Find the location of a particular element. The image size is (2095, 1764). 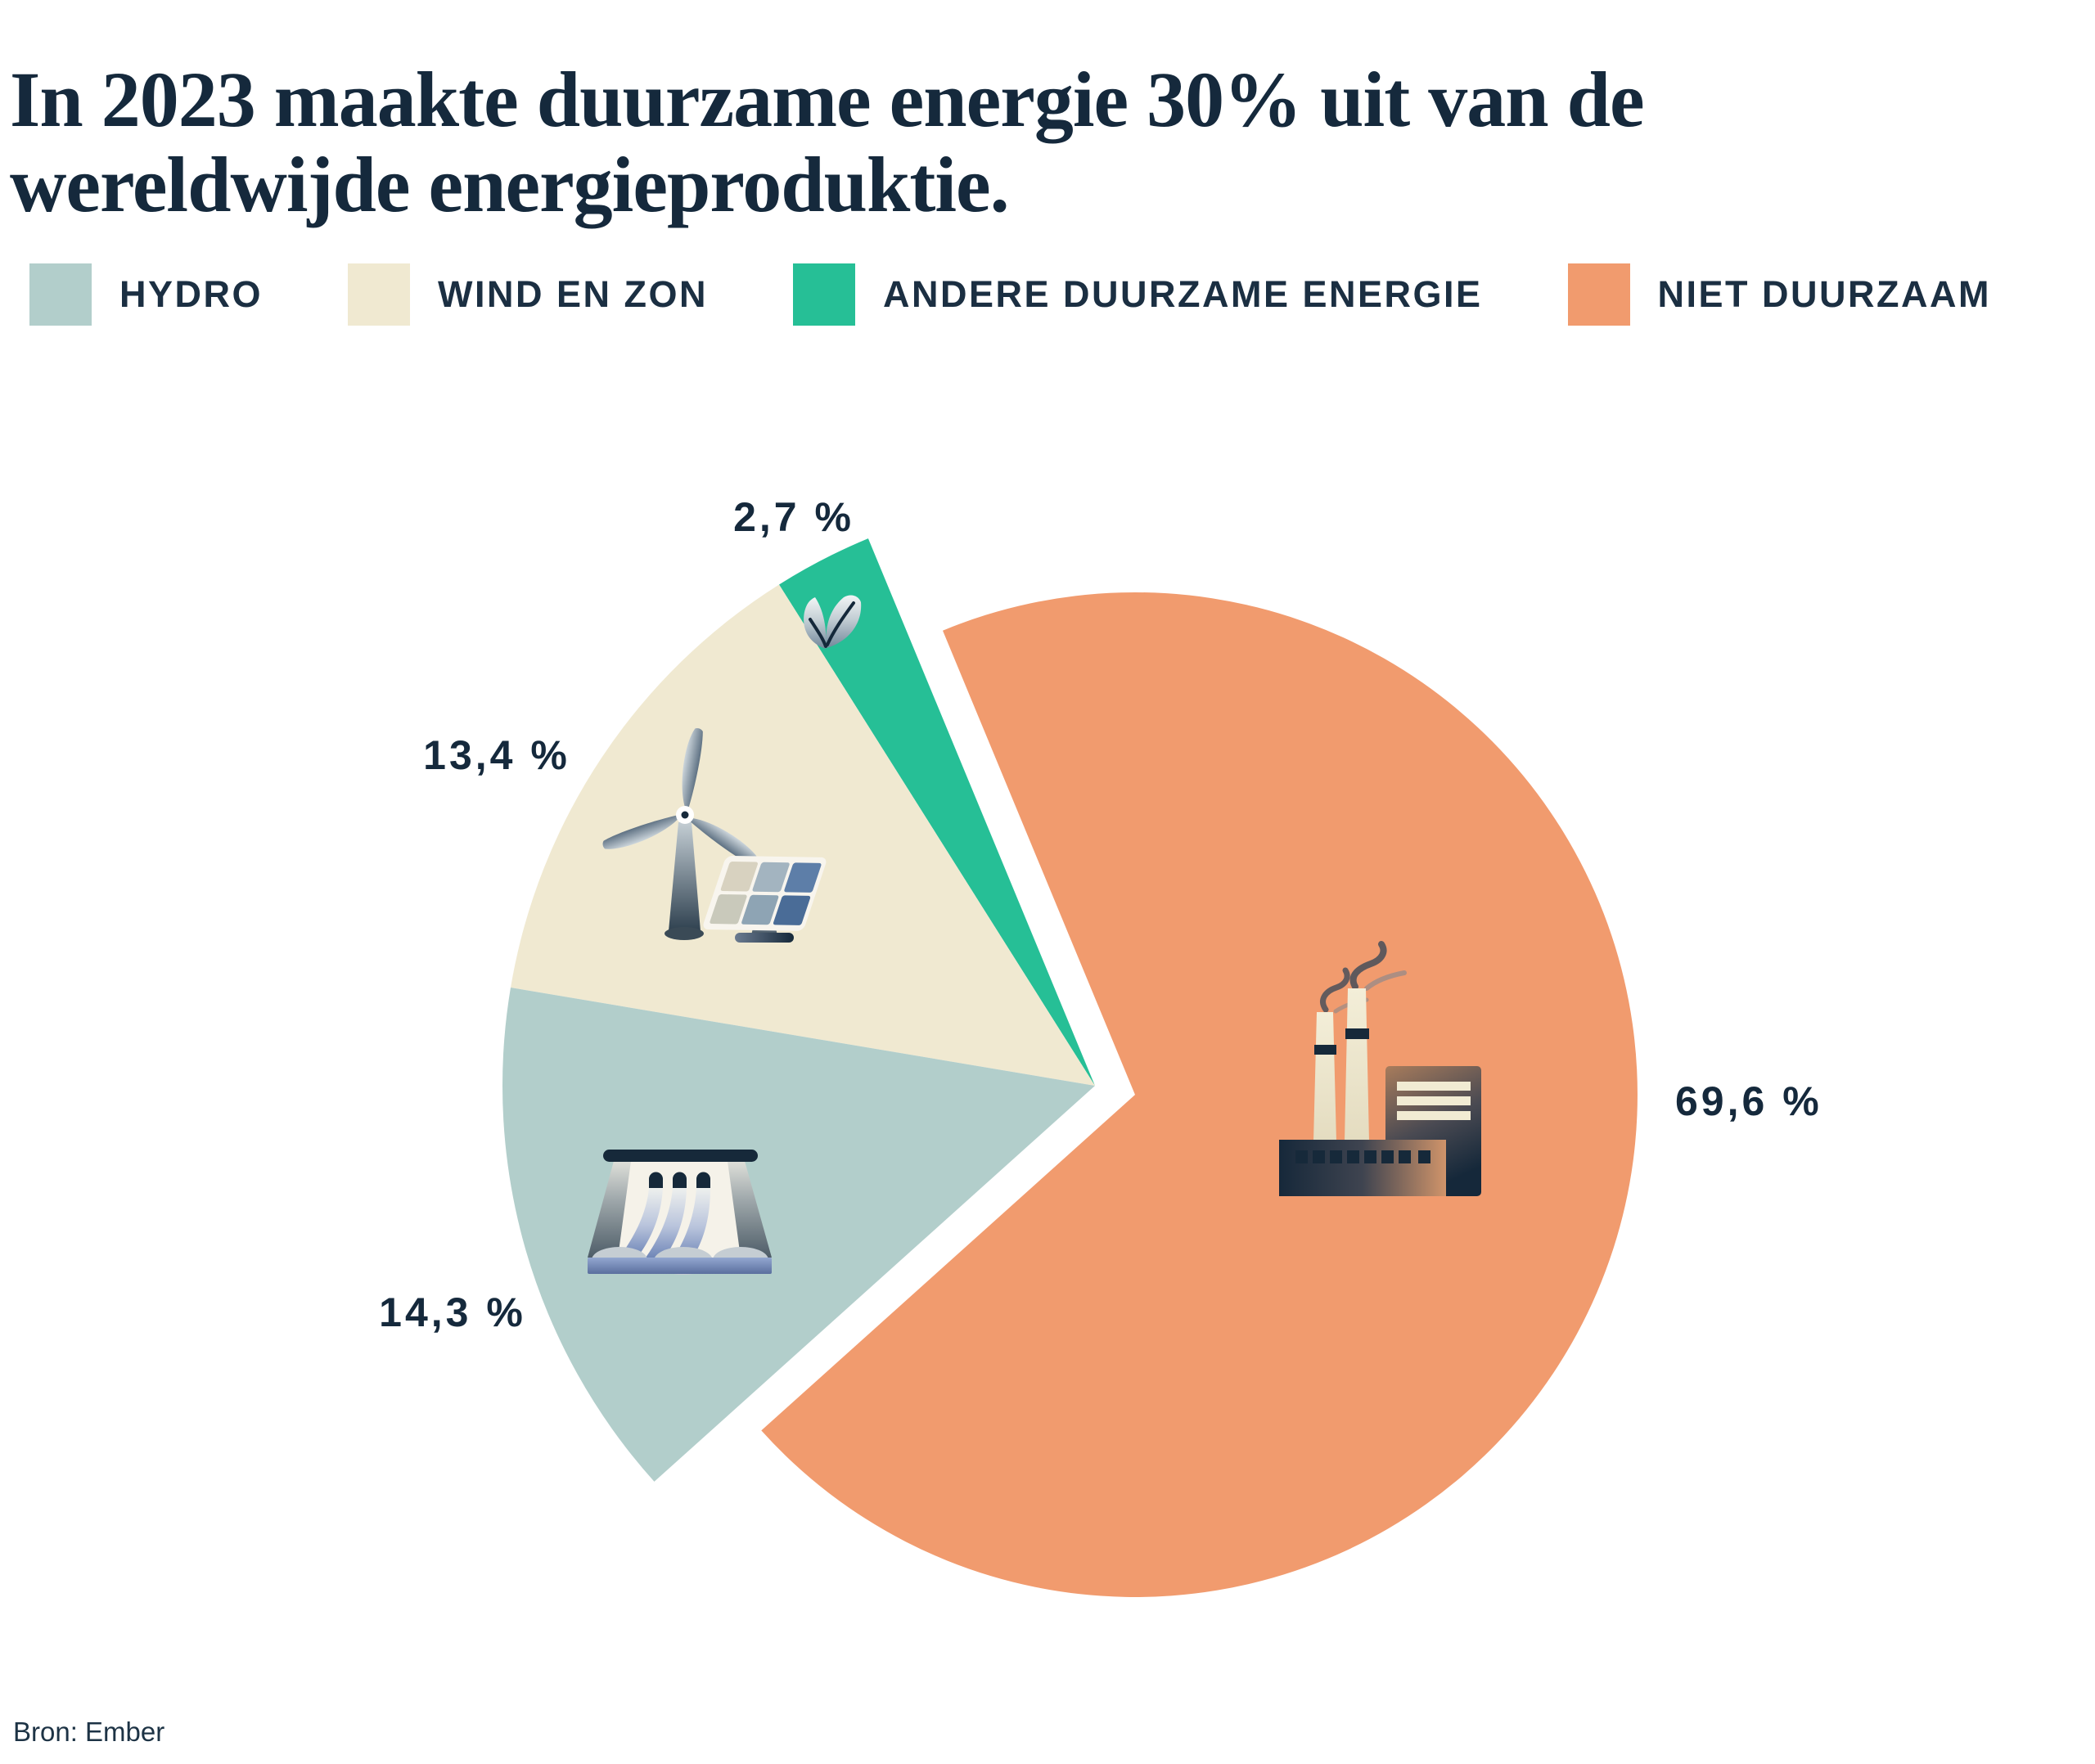

page-title-line2: wereldwijde energieproduktie. is located at coordinates (510, 185).